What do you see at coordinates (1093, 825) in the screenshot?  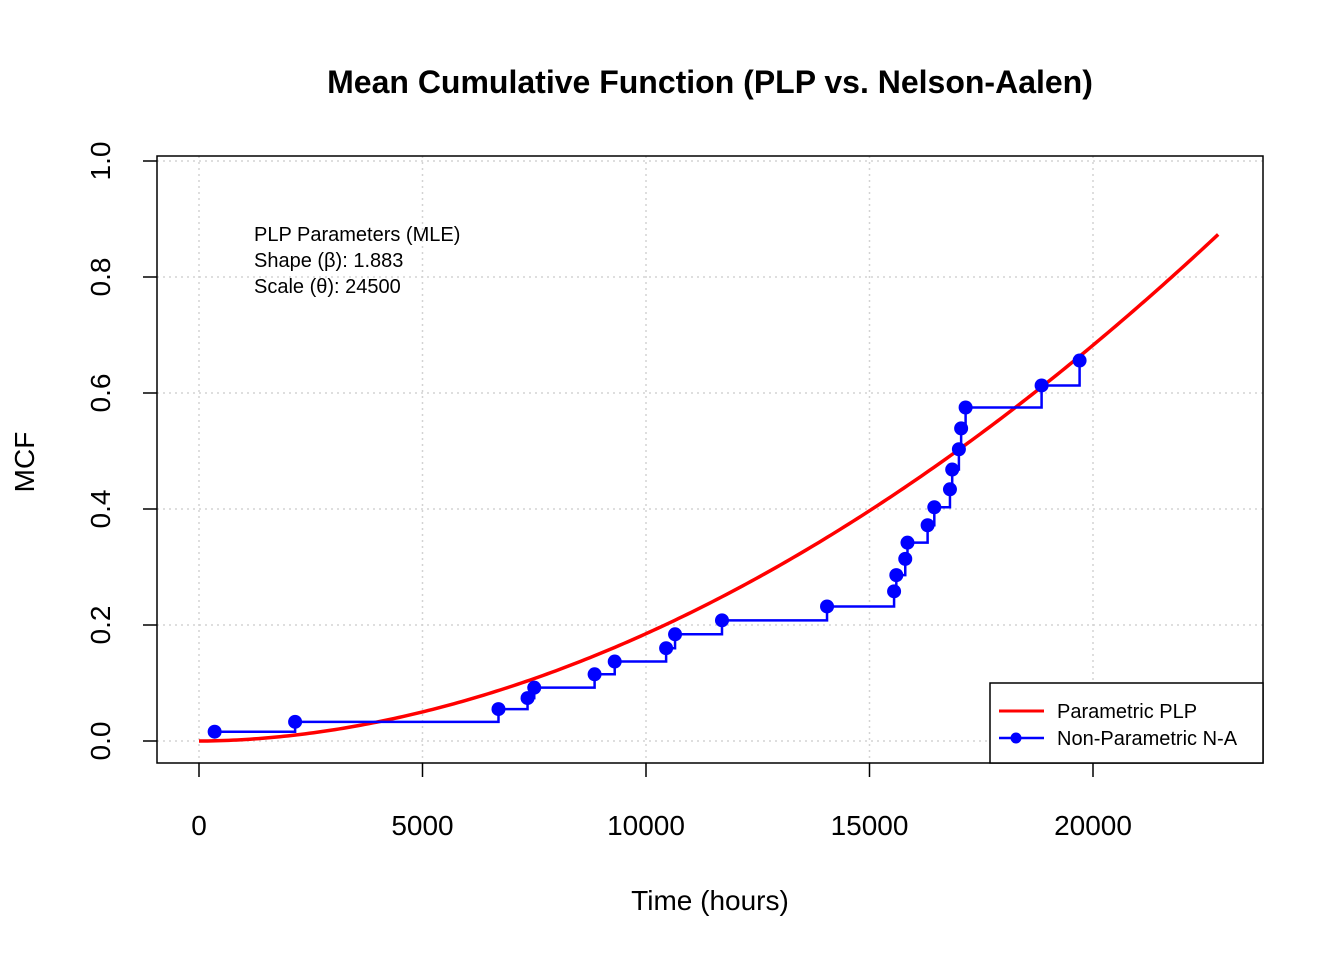 I see `x-tick-label: 20000` at bounding box center [1093, 825].